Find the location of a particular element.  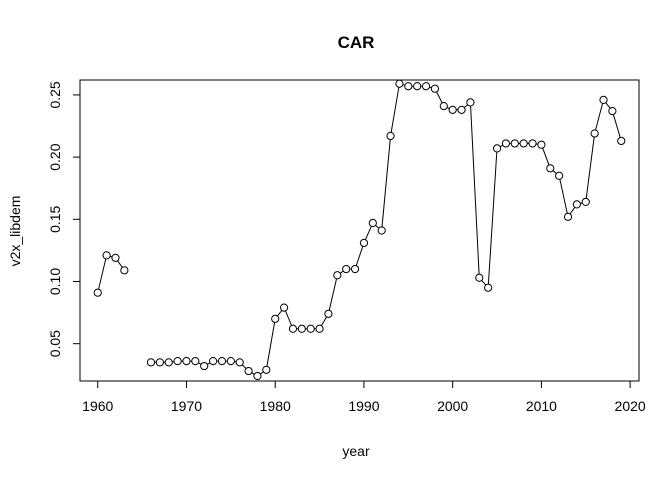

x-tick-label: 2010 is located at coordinates (541, 406).